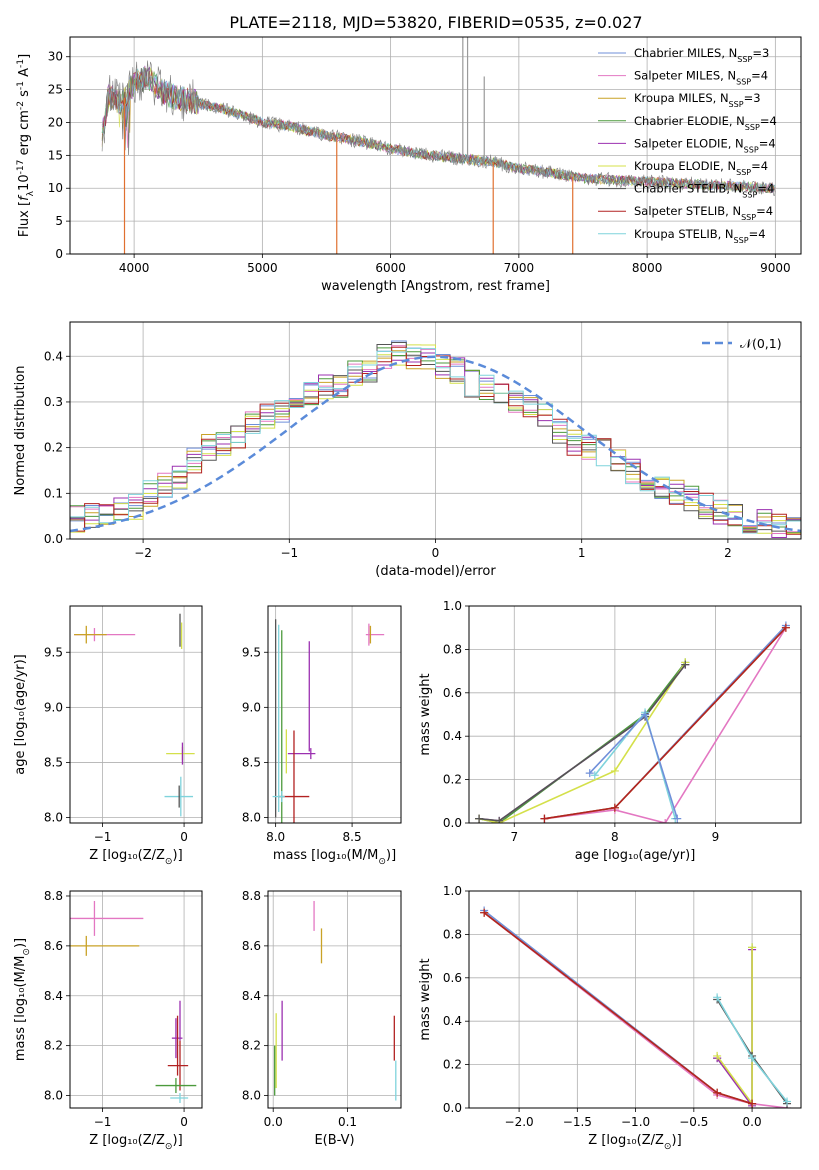  Describe the element at coordinates (55, 188) in the screenshot. I see `y-tick-label: 10` at that location.